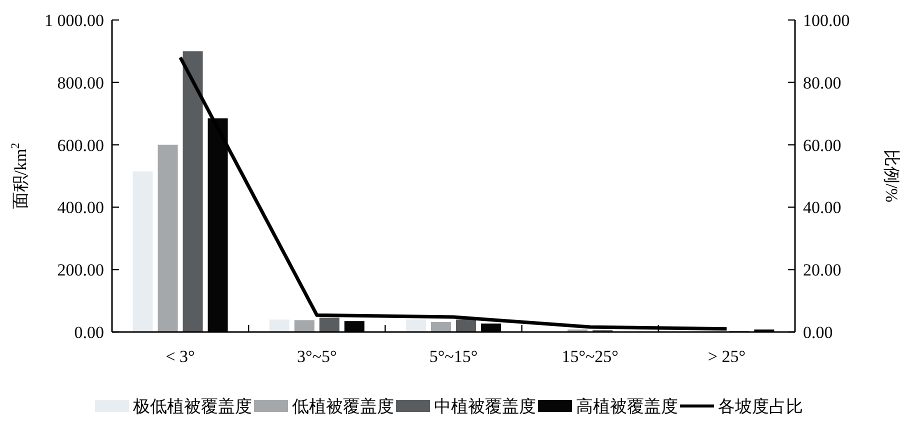 Image resolution: width=910 pixels, height=425 pixels. I want to click on y2-tick-label: 80.00, so click(822, 82).